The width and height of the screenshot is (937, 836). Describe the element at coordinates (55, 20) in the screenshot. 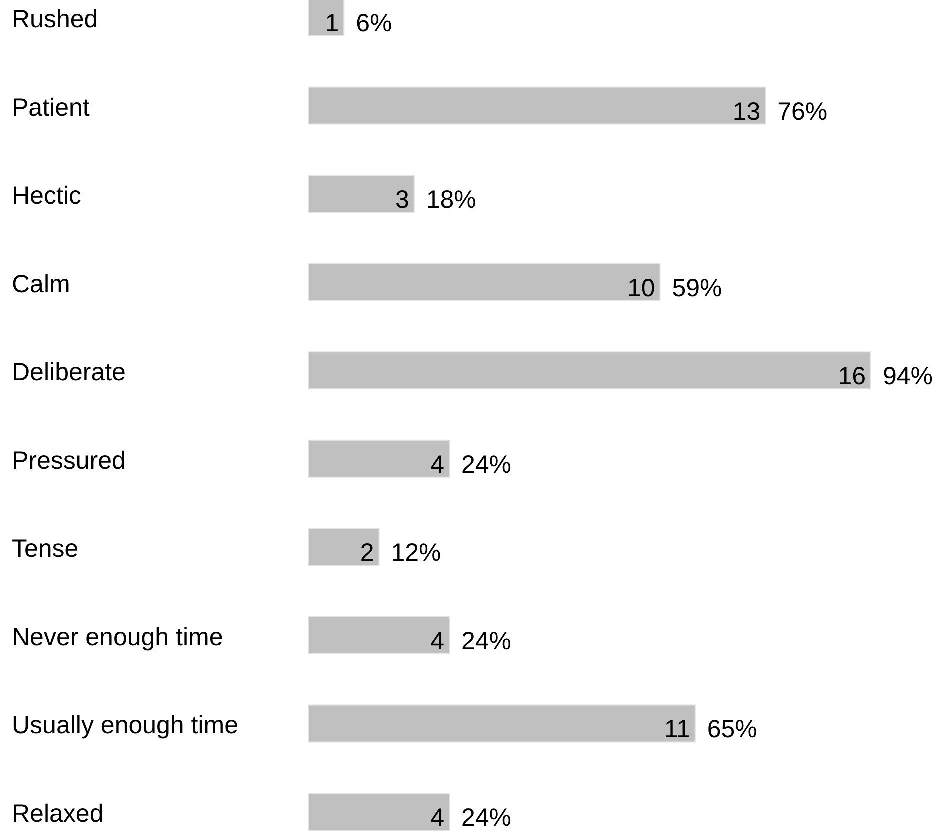

I see `y-tick-label: Rushed` at that location.